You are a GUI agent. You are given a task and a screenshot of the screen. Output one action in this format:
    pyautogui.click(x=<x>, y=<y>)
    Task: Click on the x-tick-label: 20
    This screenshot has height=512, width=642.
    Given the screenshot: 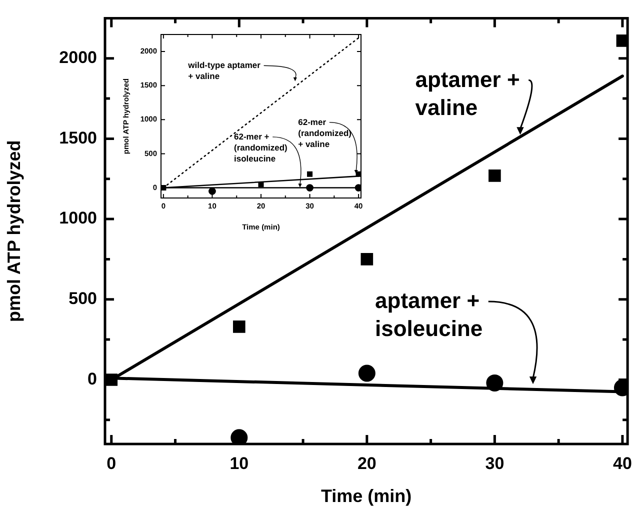 What is the action you would take?
    pyautogui.click(x=366, y=463)
    